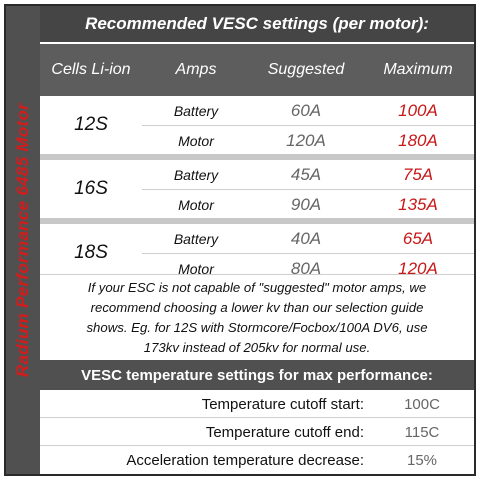 The image size is (480, 480). What do you see at coordinates (418, 204) in the screenshot?
I see `maximum-value: 135A` at bounding box center [418, 204].